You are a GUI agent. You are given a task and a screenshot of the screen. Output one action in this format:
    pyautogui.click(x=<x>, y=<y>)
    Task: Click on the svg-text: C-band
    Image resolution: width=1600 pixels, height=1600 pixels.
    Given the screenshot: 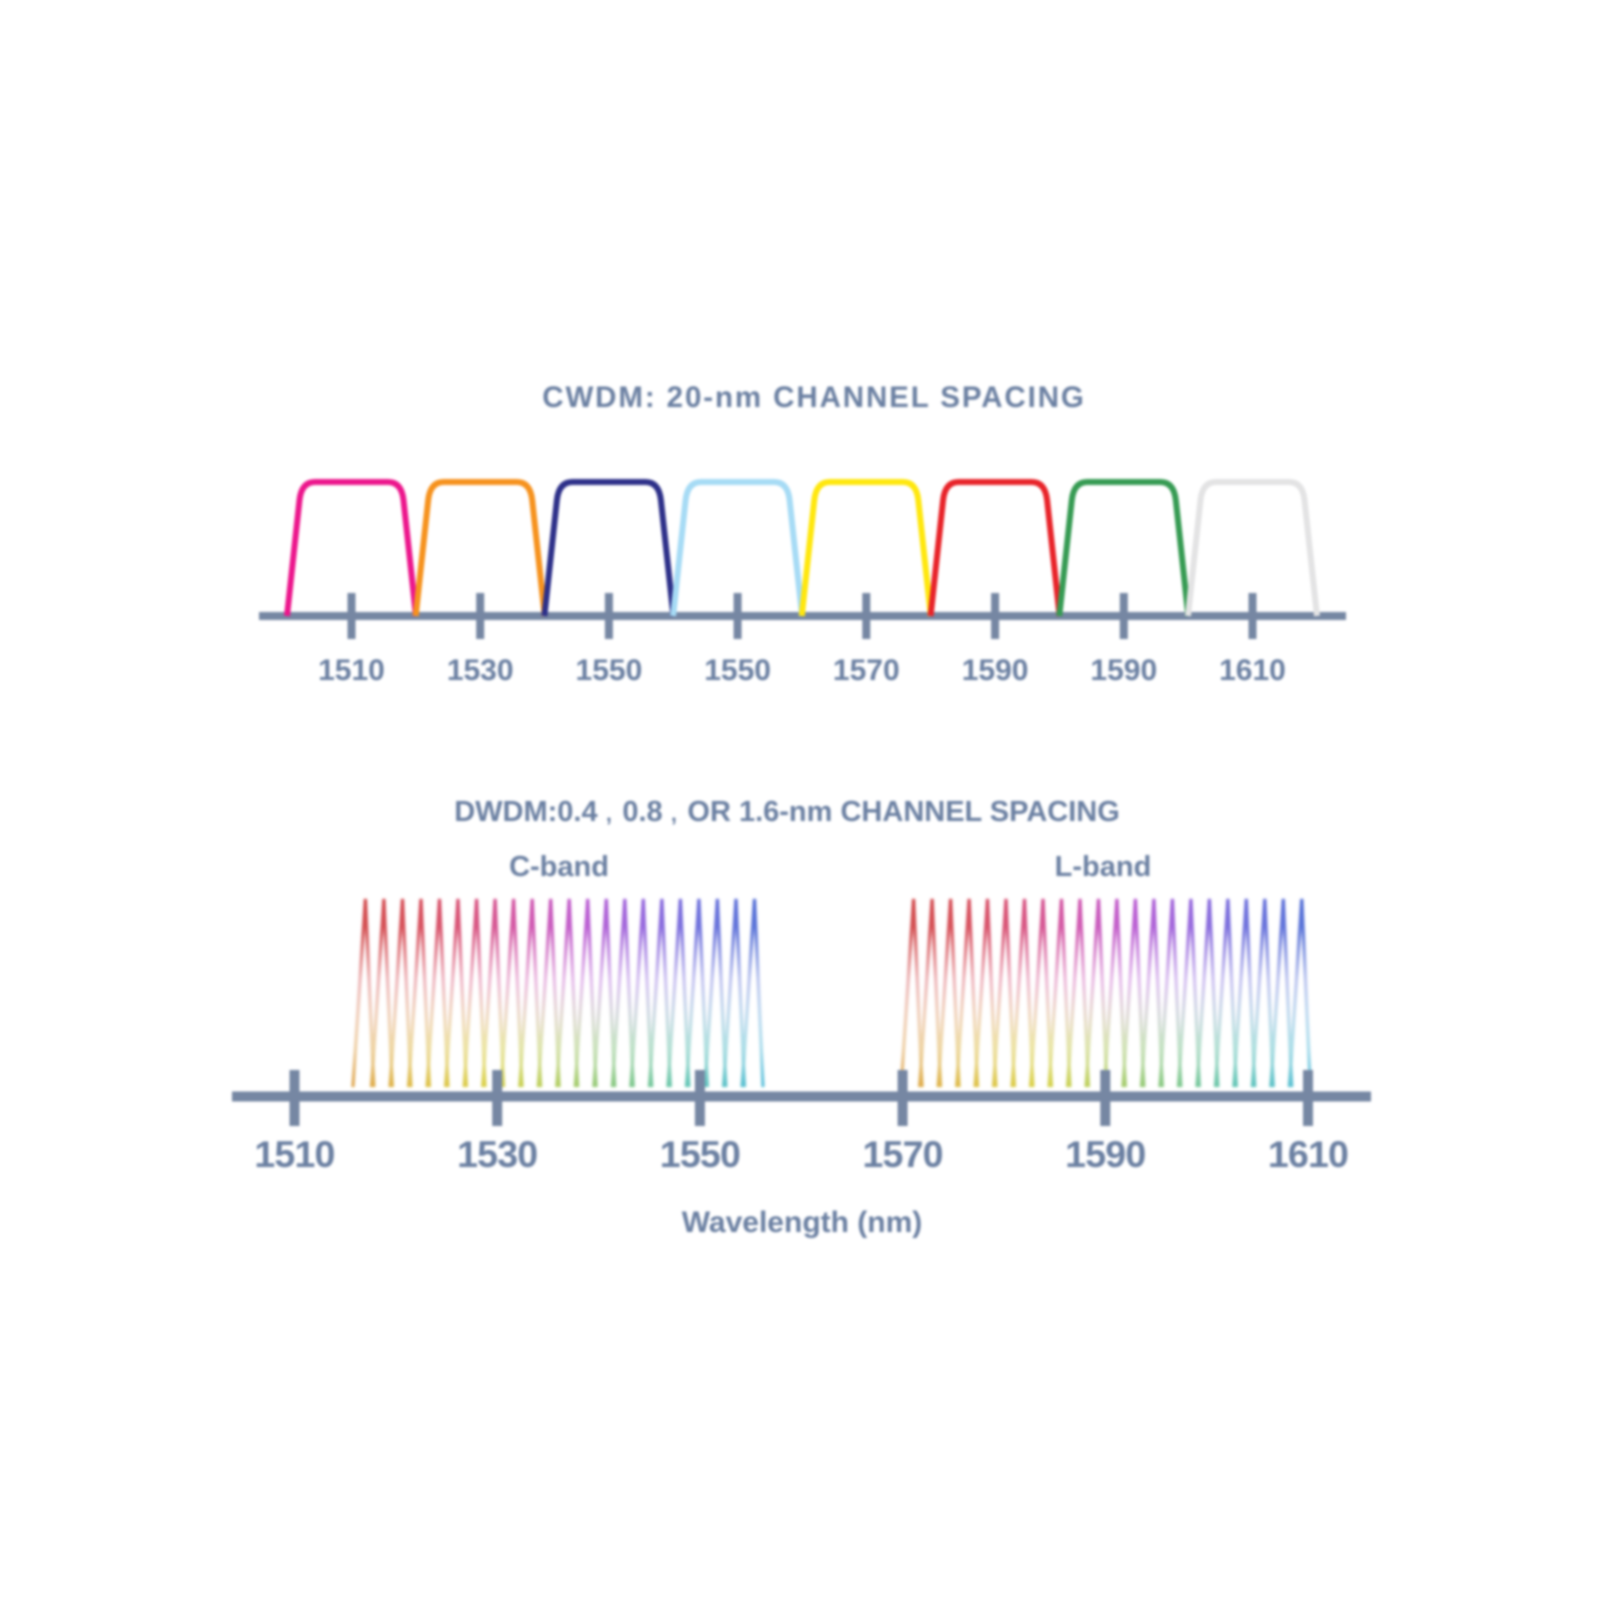 What is the action you would take?
    pyautogui.click(x=559, y=867)
    